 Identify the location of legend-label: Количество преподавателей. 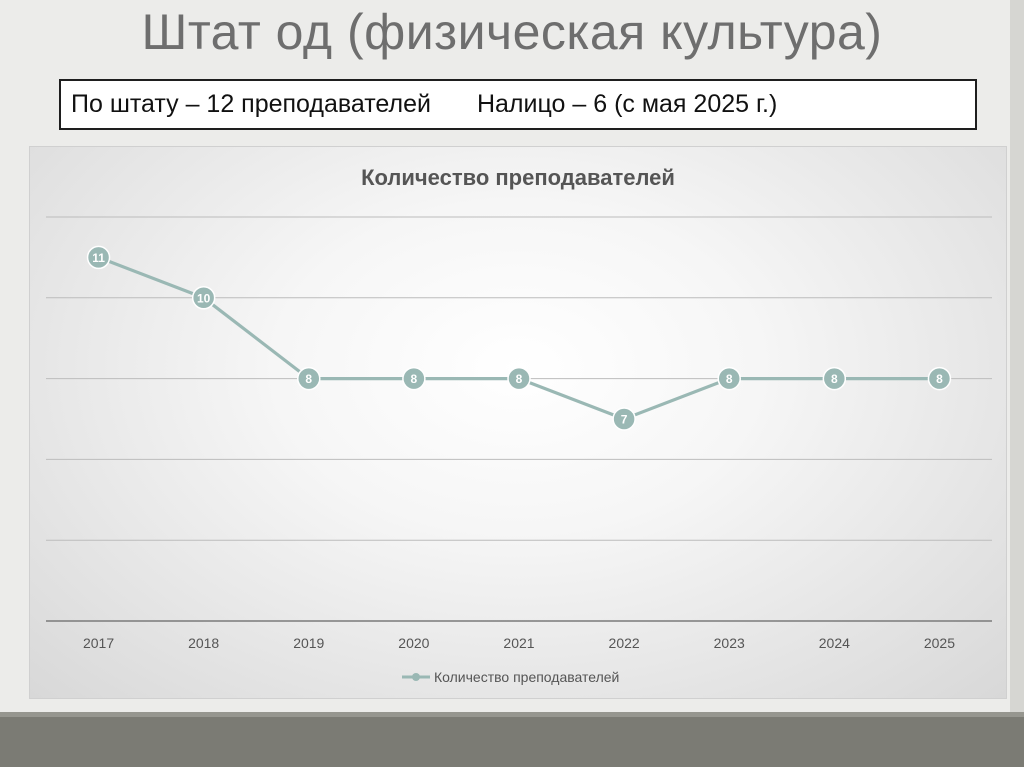
(526, 677).